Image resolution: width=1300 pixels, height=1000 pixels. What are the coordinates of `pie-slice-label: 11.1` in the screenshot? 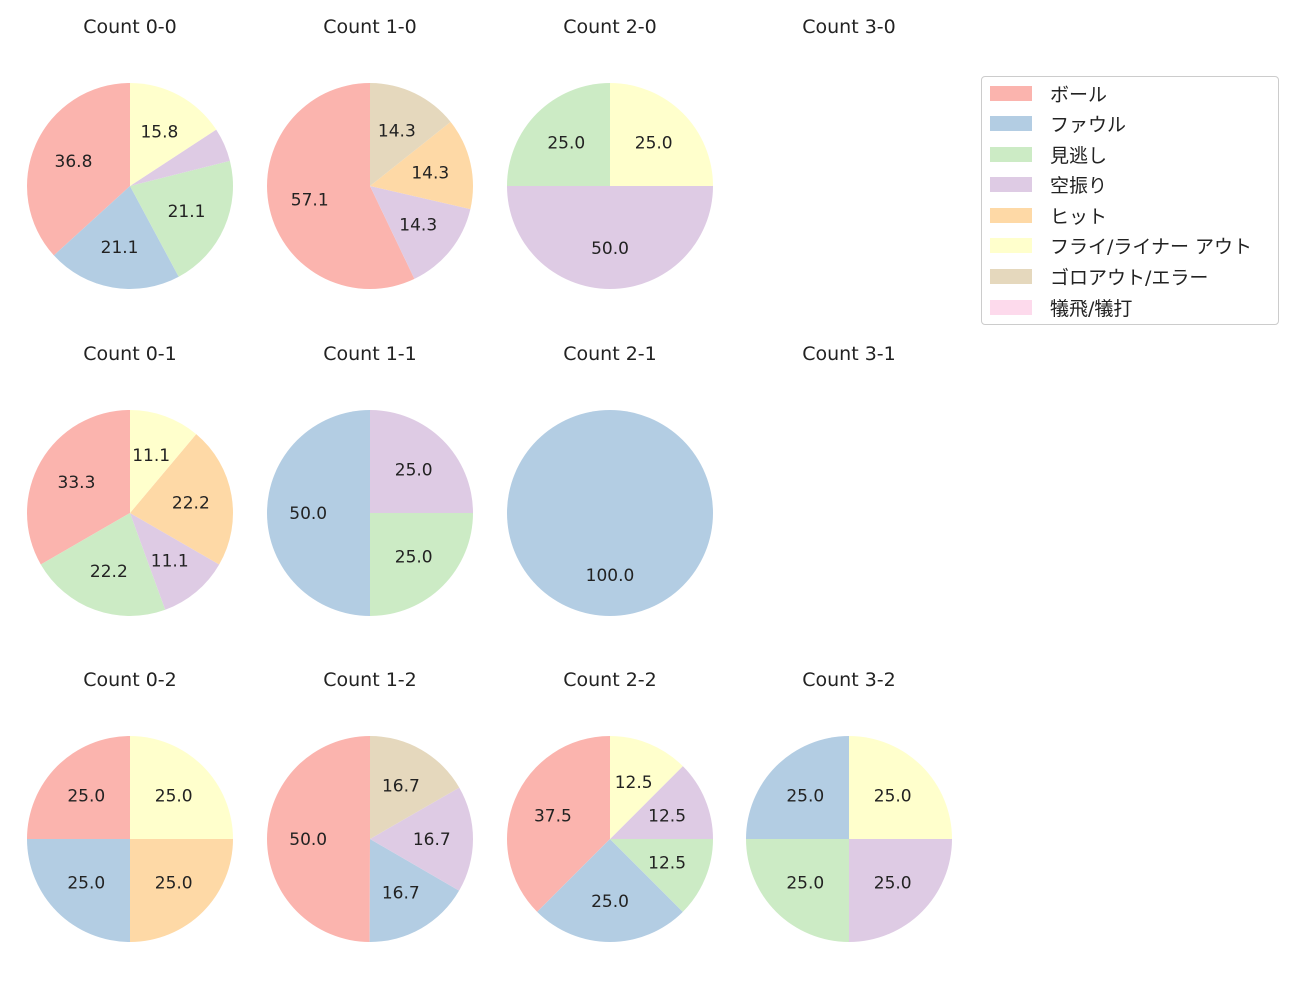 It's located at (170, 561).